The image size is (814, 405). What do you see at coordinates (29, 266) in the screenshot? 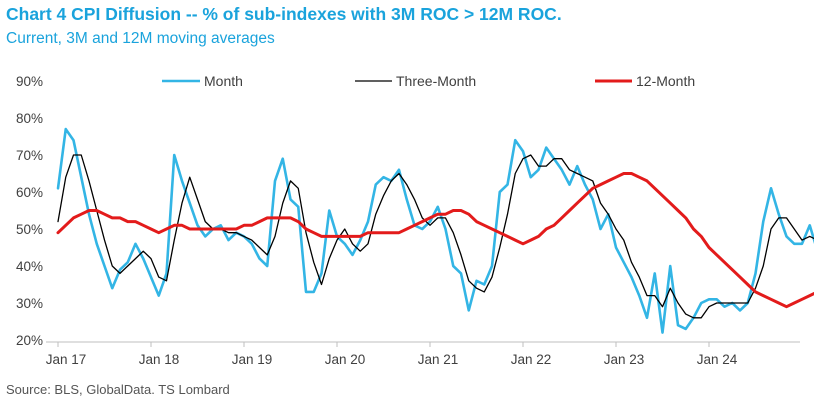
I see `y-tick-label: 40%` at bounding box center [29, 266].